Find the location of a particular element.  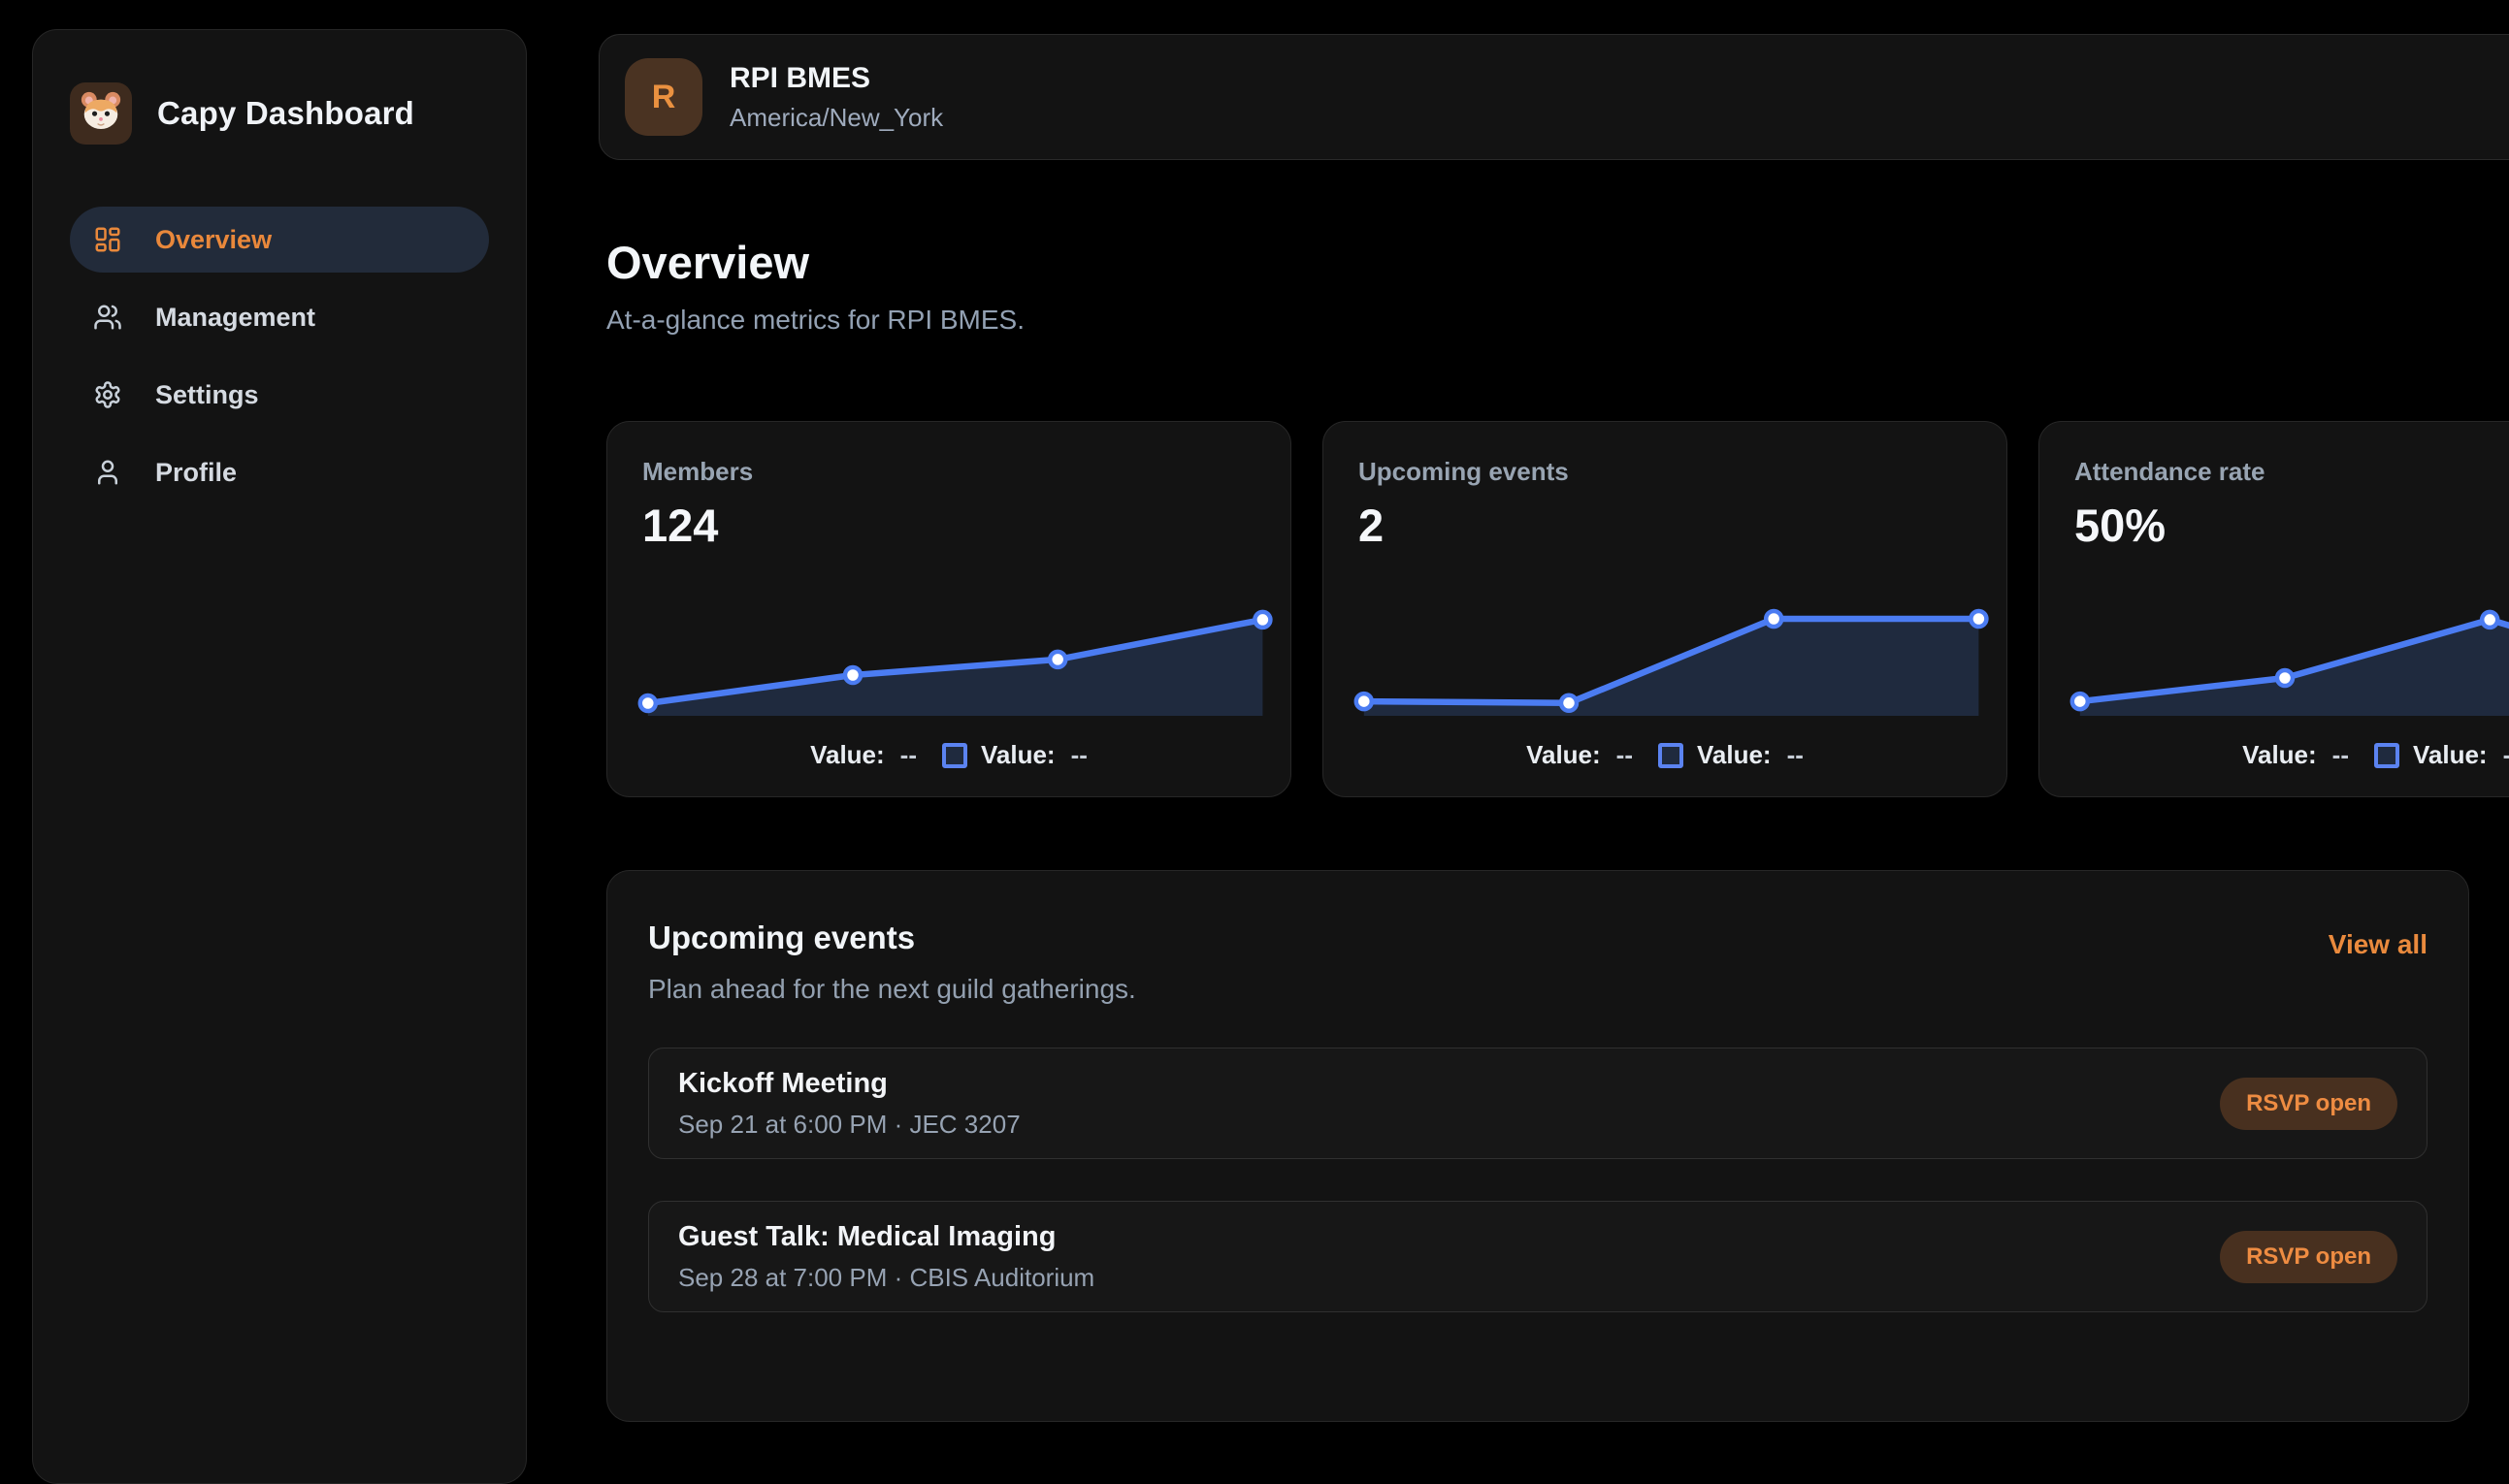

event-details: Sep 28 at 7:00 PM · CBIS Auditorium is located at coordinates (887, 1277).